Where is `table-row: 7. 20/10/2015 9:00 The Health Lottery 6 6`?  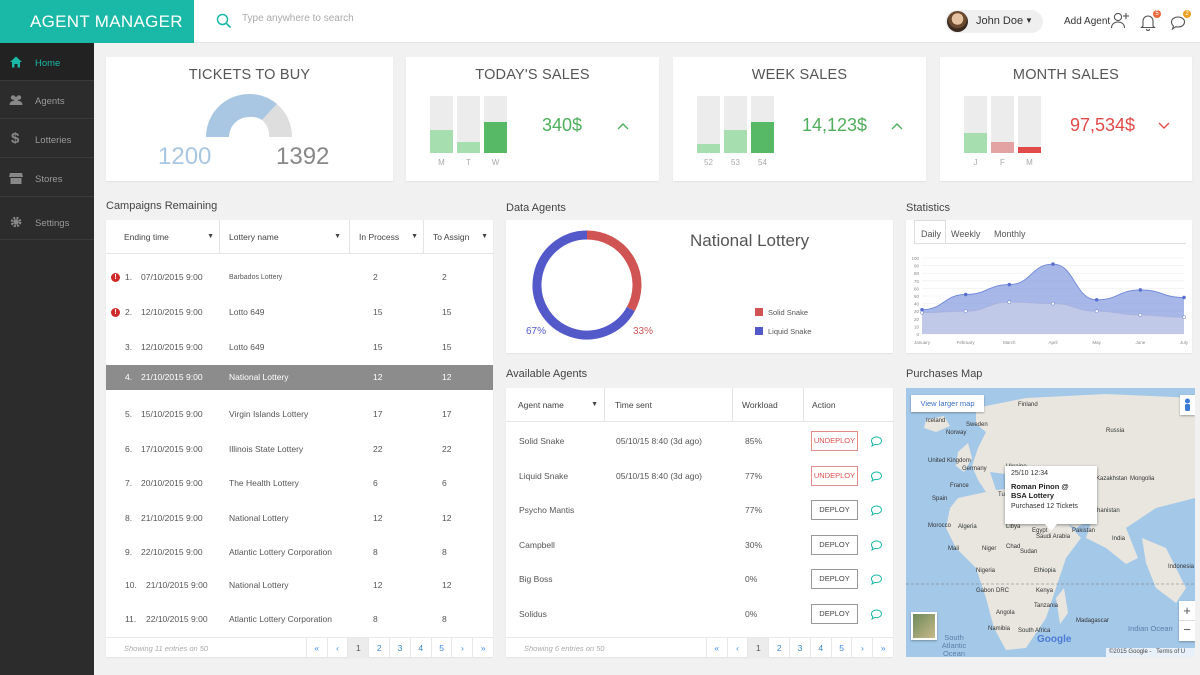 table-row: 7. 20/10/2015 9:00 The Health Lottery 6 6 is located at coordinates (299, 483).